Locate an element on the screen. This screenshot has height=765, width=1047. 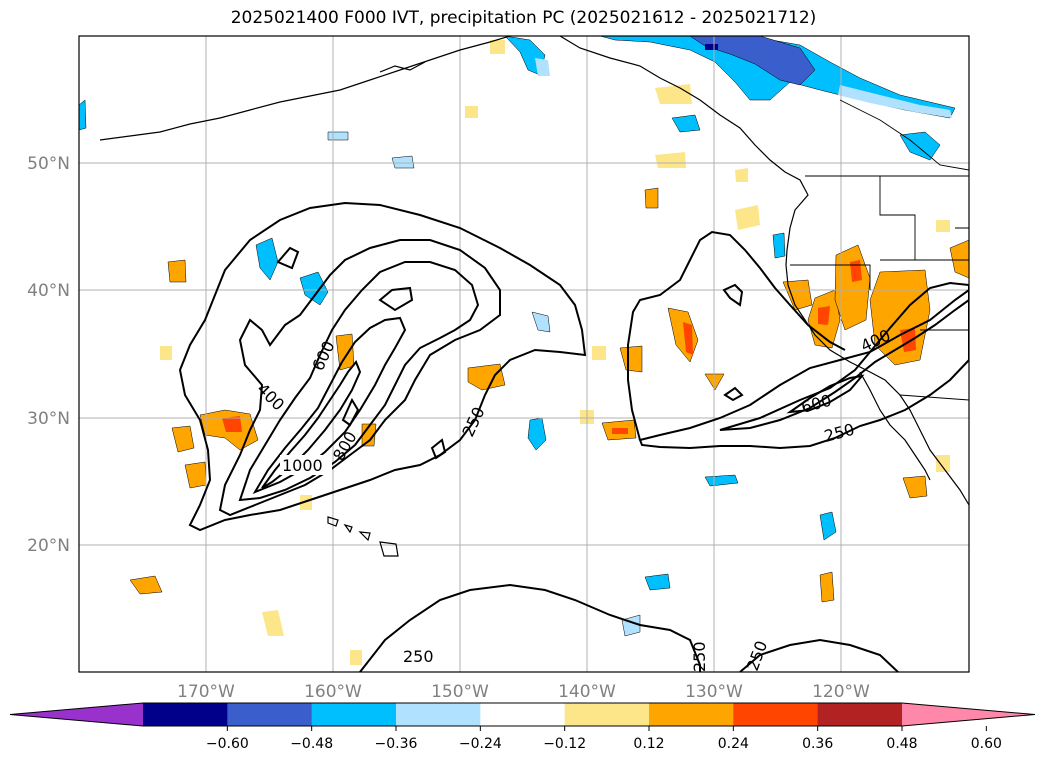
colorbar-tick-label: 0.48 is located at coordinates (901, 744).